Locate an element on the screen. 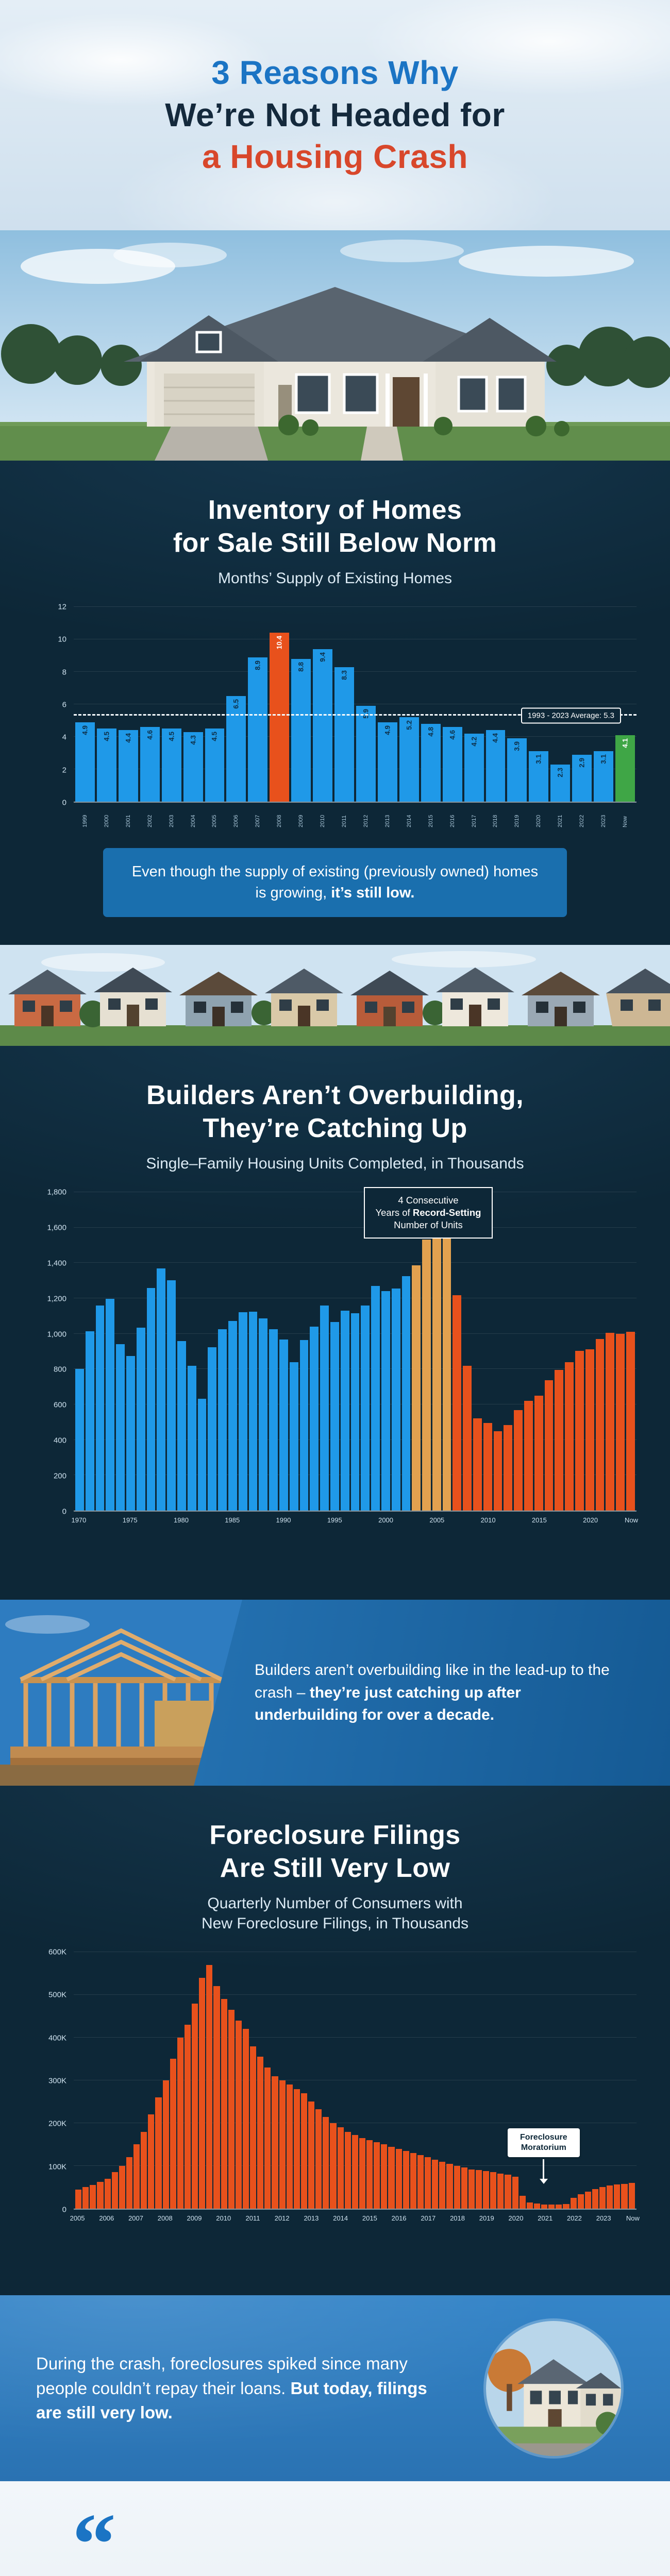  x-tick-text: 2019 is located at coordinates (517, 821).